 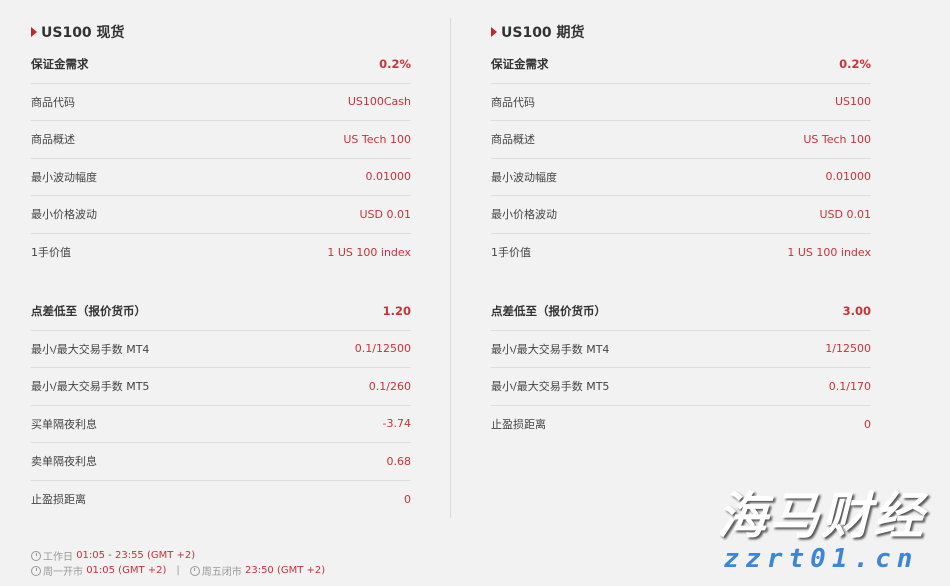 What do you see at coordinates (382, 349) in the screenshot?
I see `spec-value: 0.1/12500` at bounding box center [382, 349].